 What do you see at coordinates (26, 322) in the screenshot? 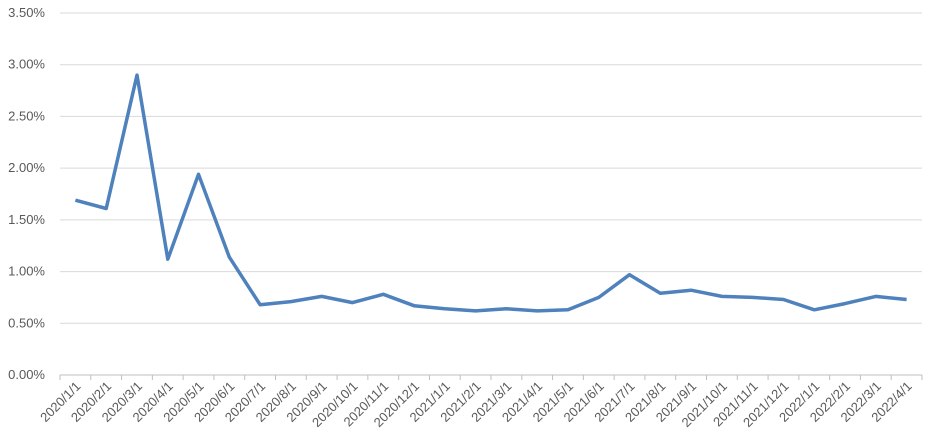
I see `y-tick-label: 0.50%` at bounding box center [26, 322].